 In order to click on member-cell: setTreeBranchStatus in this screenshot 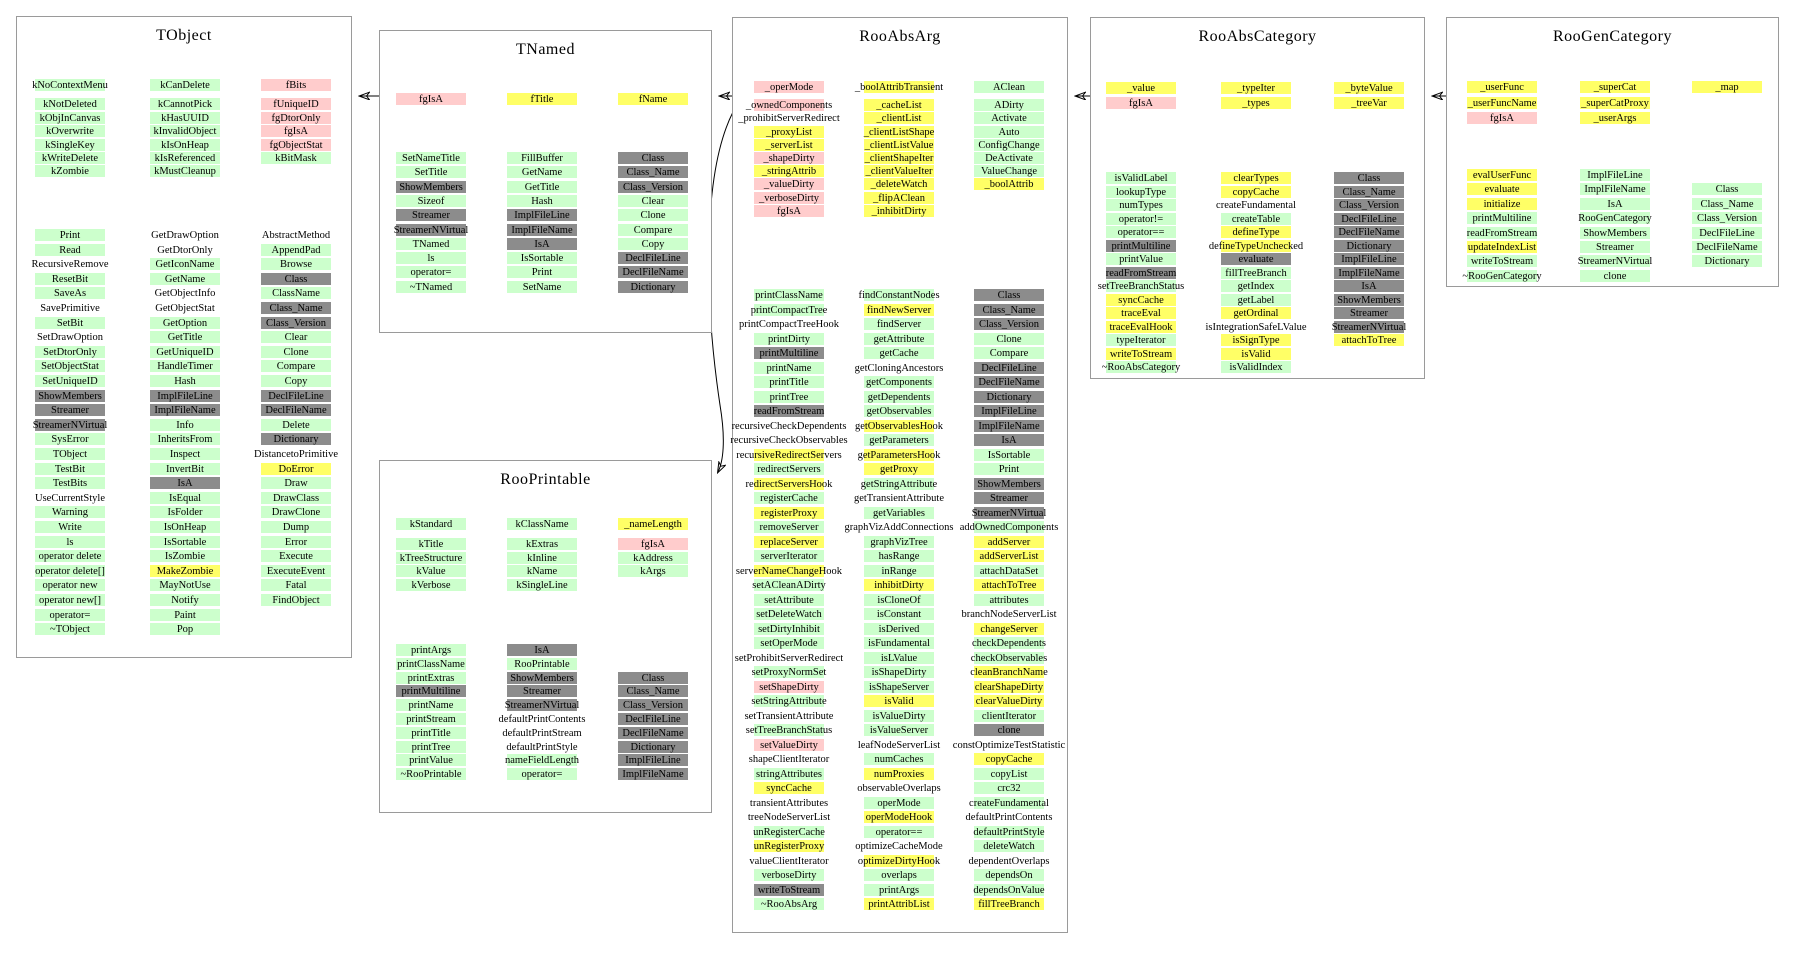, I will do `click(789, 731)`.